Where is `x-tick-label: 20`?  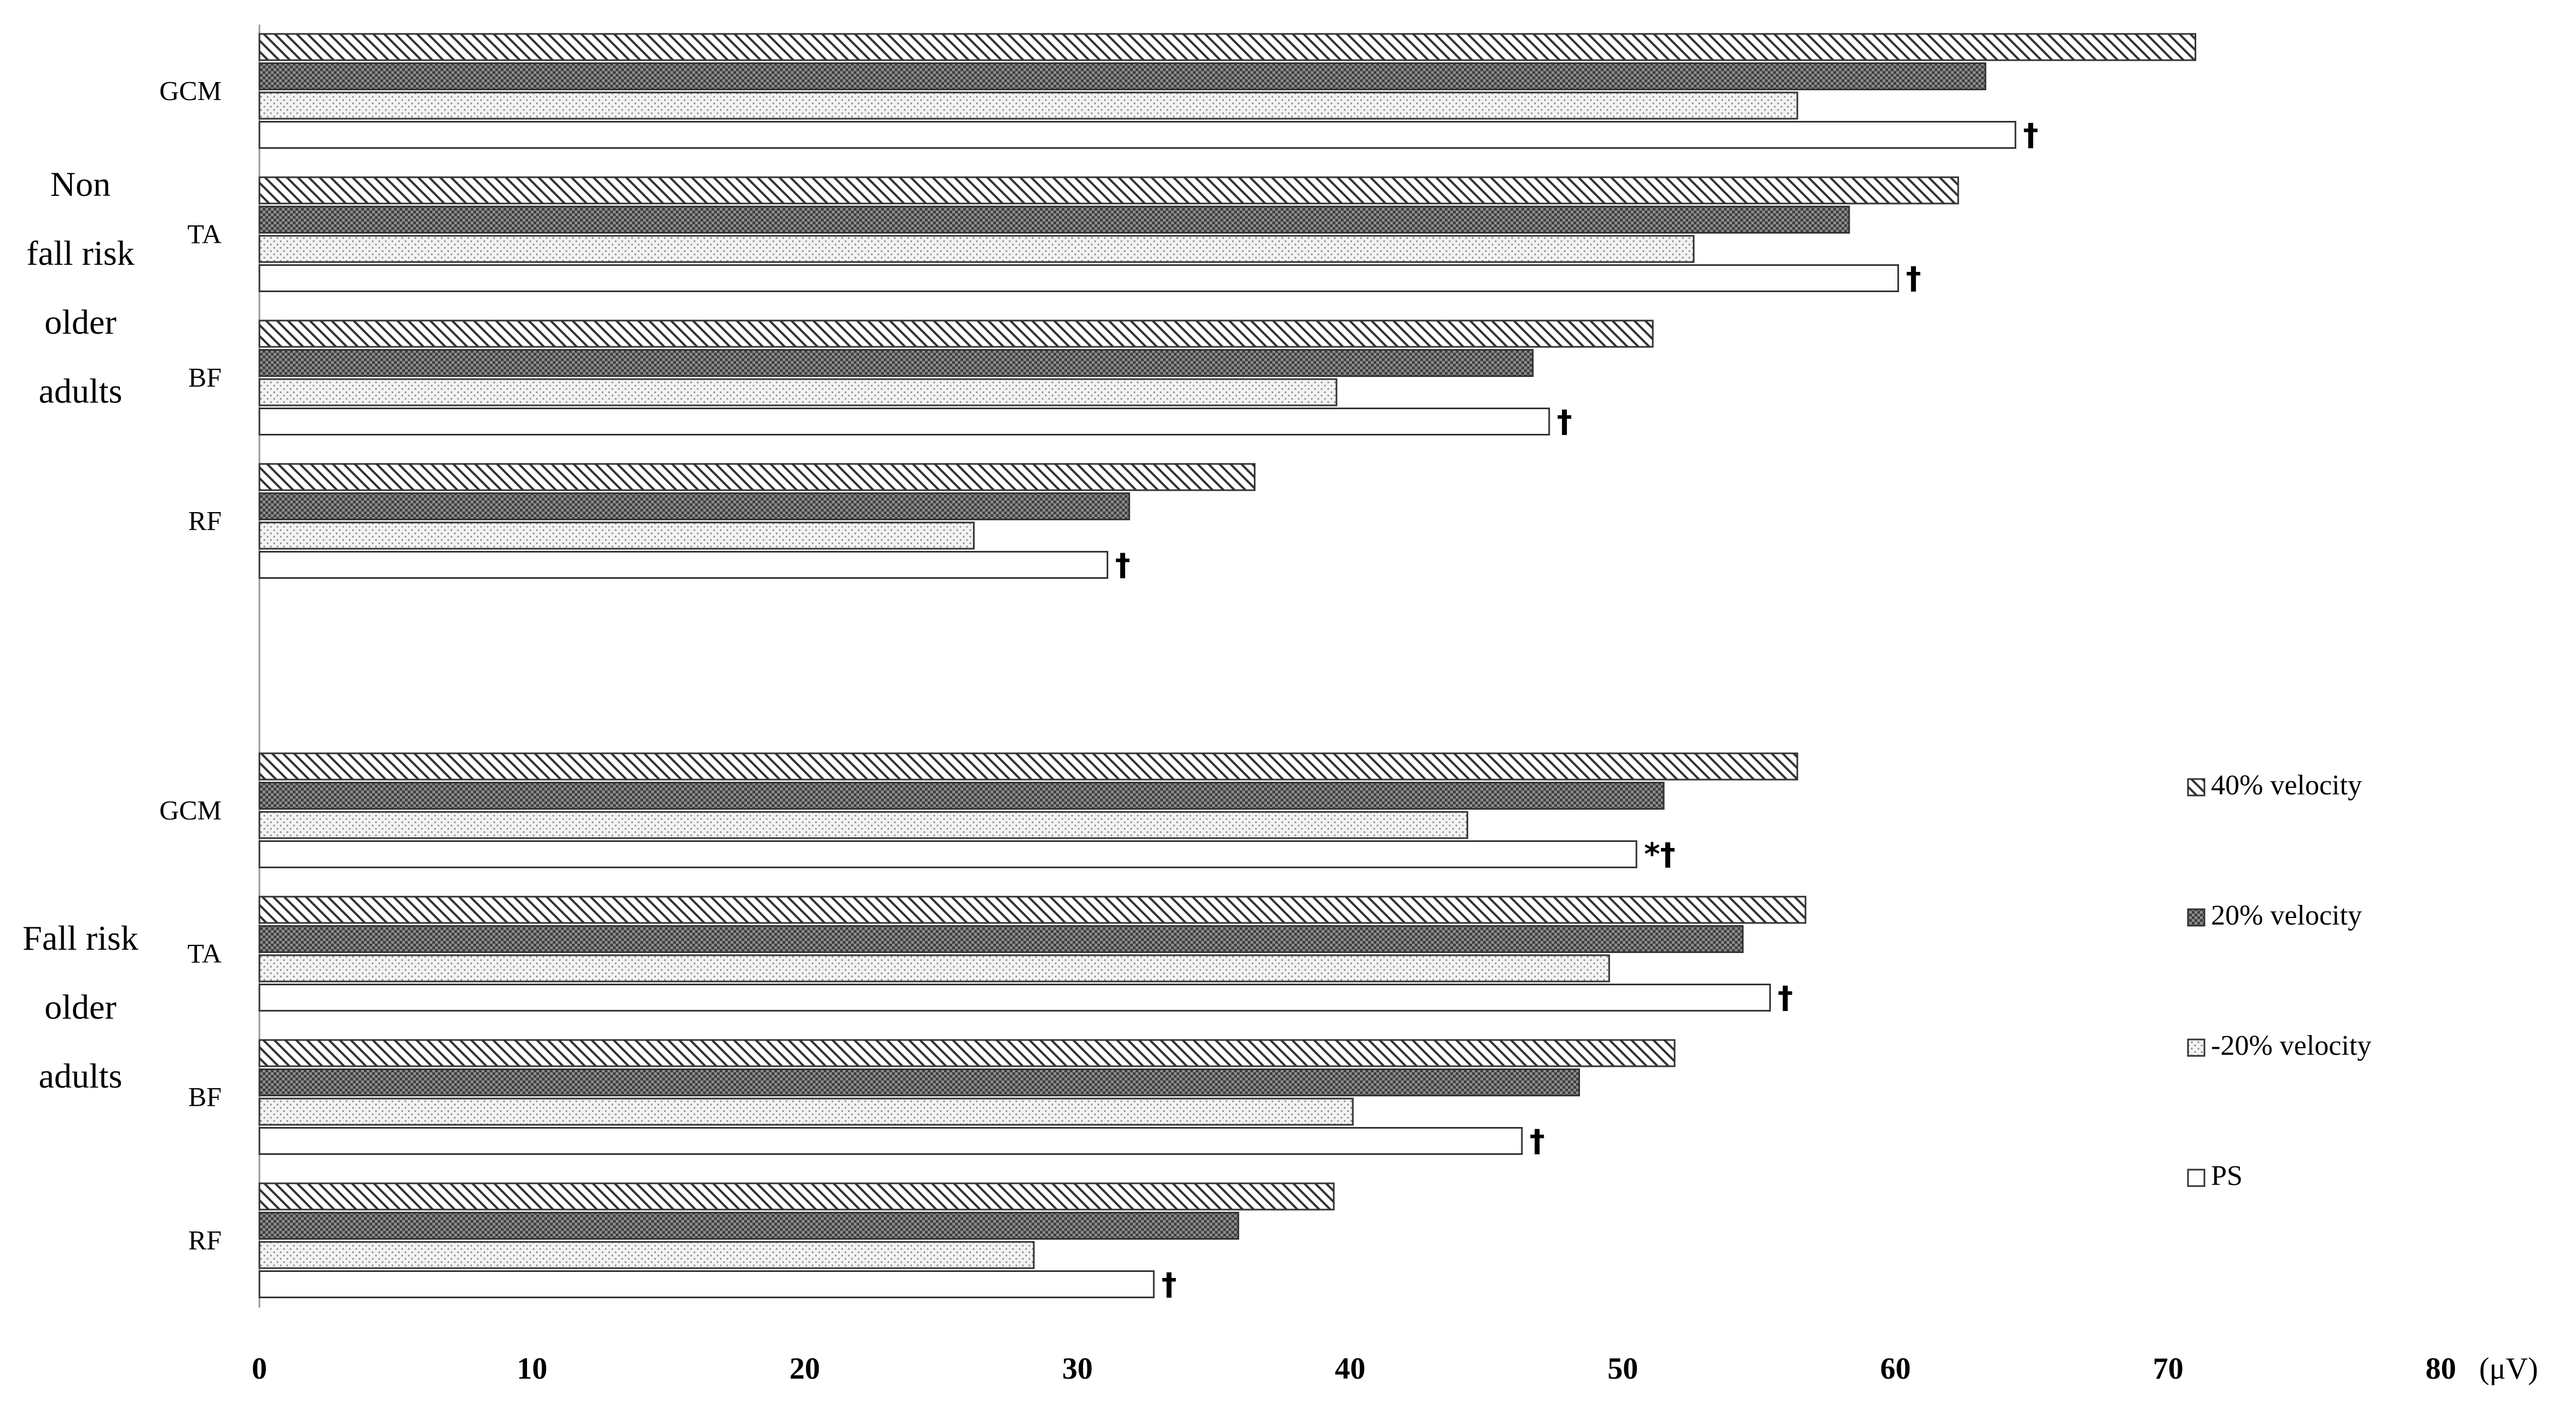
x-tick-label: 20 is located at coordinates (805, 1369).